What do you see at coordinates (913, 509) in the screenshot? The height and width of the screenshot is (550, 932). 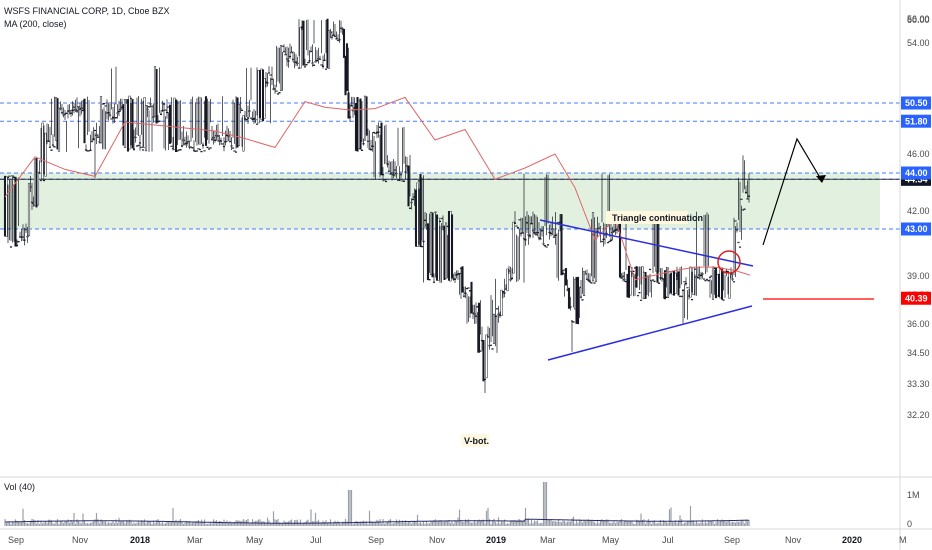 I see `volume-axis-ticks: 1M 0` at bounding box center [913, 509].